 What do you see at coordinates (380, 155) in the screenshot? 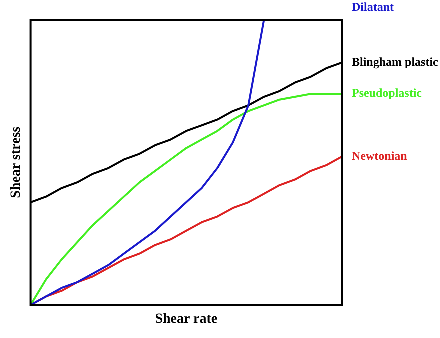
I see `series-label: Newtonian` at bounding box center [380, 155].